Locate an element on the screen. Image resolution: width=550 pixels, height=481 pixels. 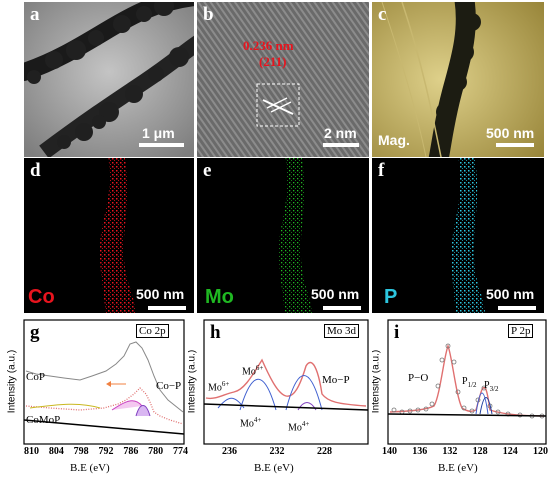
annotation-cop: CoP is located at coordinates (35, 377).